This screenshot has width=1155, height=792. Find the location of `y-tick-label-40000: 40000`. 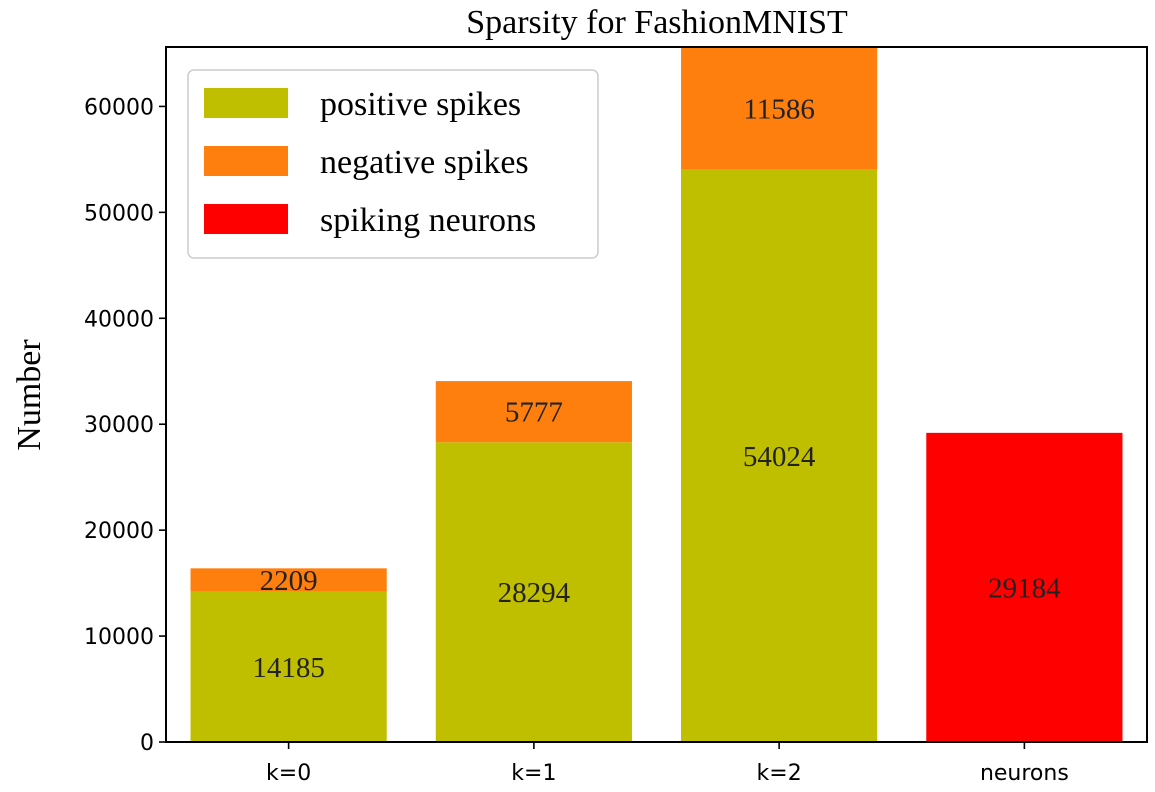

y-tick-label-40000: 40000 is located at coordinates (119, 319).